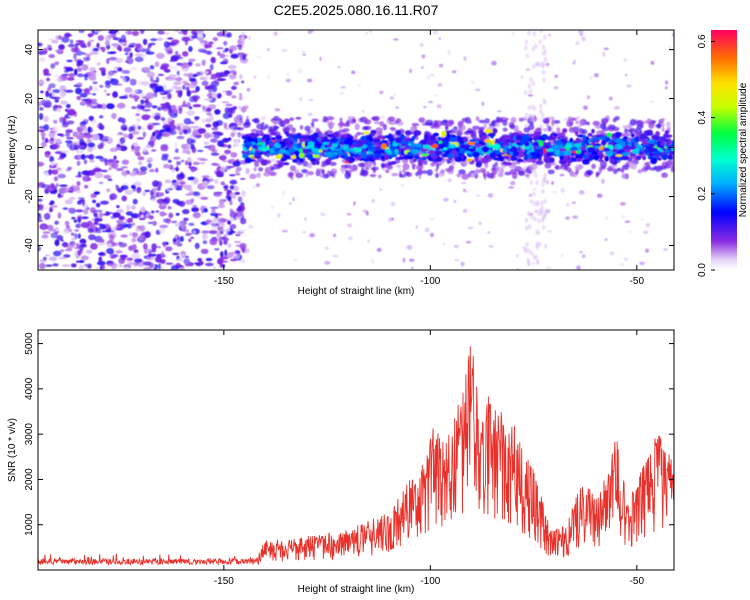 The height and width of the screenshot is (600, 750). Describe the element at coordinates (743, 149) in the screenshot. I see `colorbar-label: Normalized spectral amplitude` at that location.